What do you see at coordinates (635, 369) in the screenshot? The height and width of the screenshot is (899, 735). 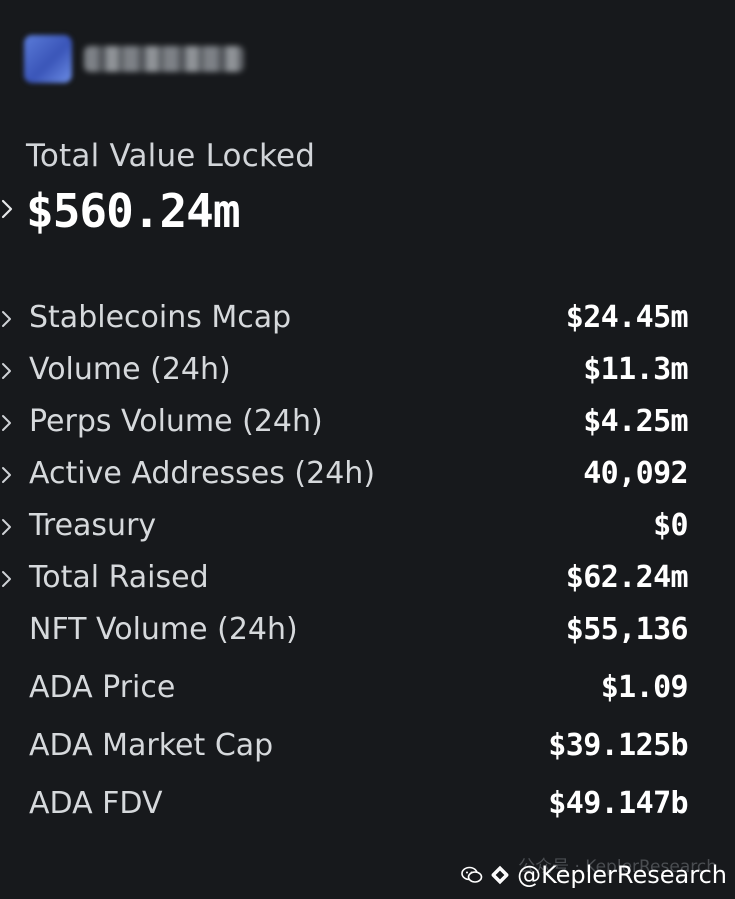 I see `metric-value: $11.3m` at bounding box center [635, 369].